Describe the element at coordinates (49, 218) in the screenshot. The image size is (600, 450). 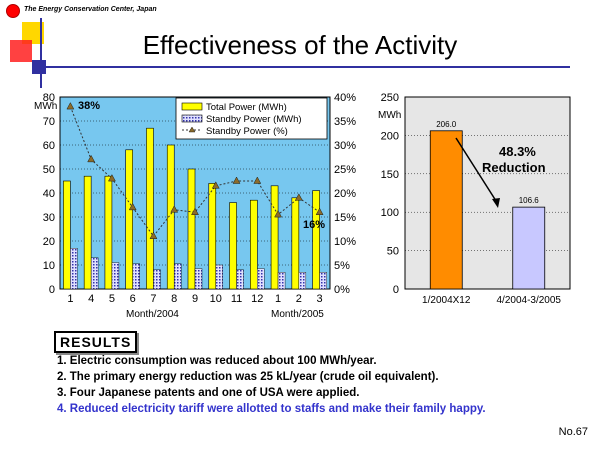
I see `left-ytick-label: 30` at that location.